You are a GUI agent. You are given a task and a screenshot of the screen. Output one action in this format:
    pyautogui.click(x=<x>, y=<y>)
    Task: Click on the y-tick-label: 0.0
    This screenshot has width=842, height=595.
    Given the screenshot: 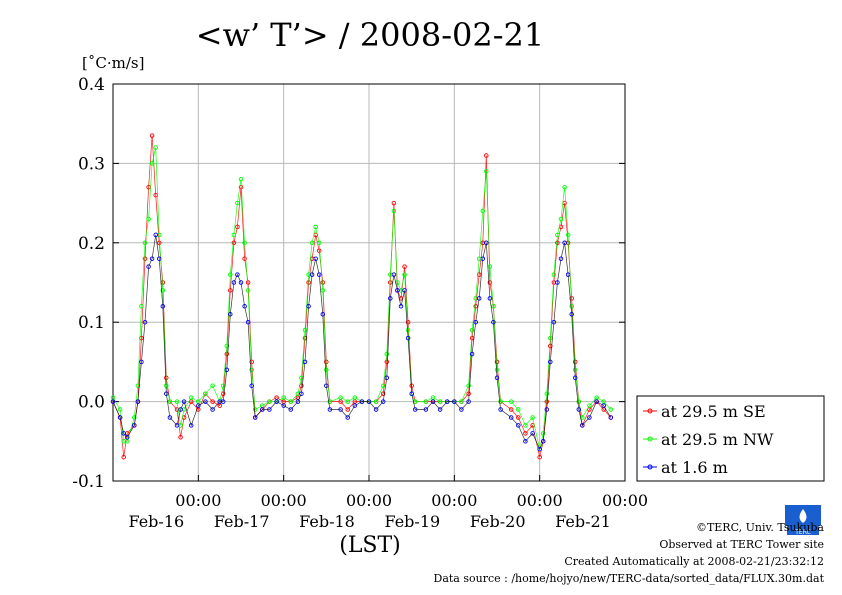 What is the action you would take?
    pyautogui.click(x=91, y=403)
    